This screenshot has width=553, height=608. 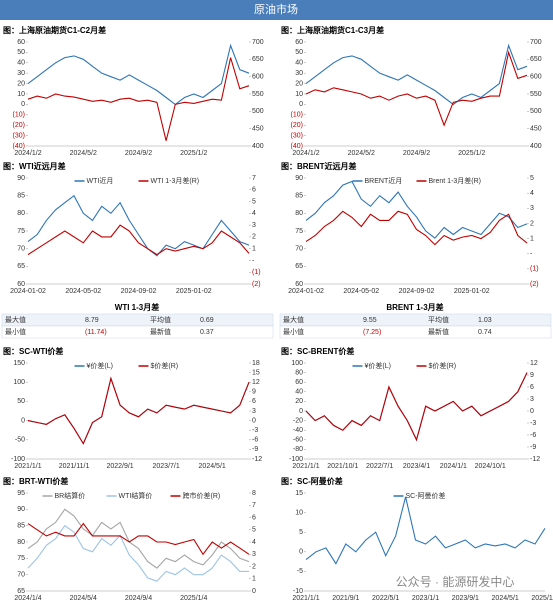 What do you see at coordinates (385, 598) in the screenshot?
I see `x-tick-label: 2022/5/1` at bounding box center [385, 598].